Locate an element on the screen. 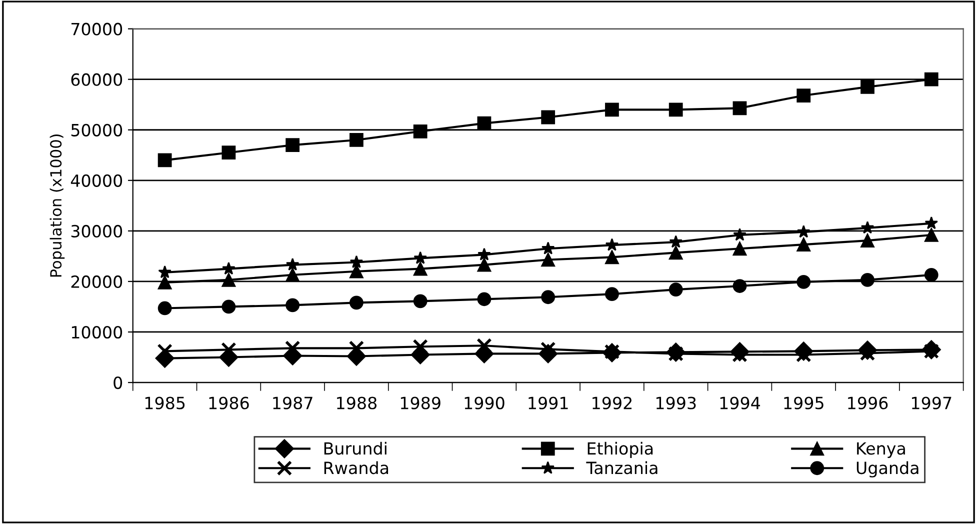 The width and height of the screenshot is (977, 524). legend-label: Kenya is located at coordinates (881, 450).